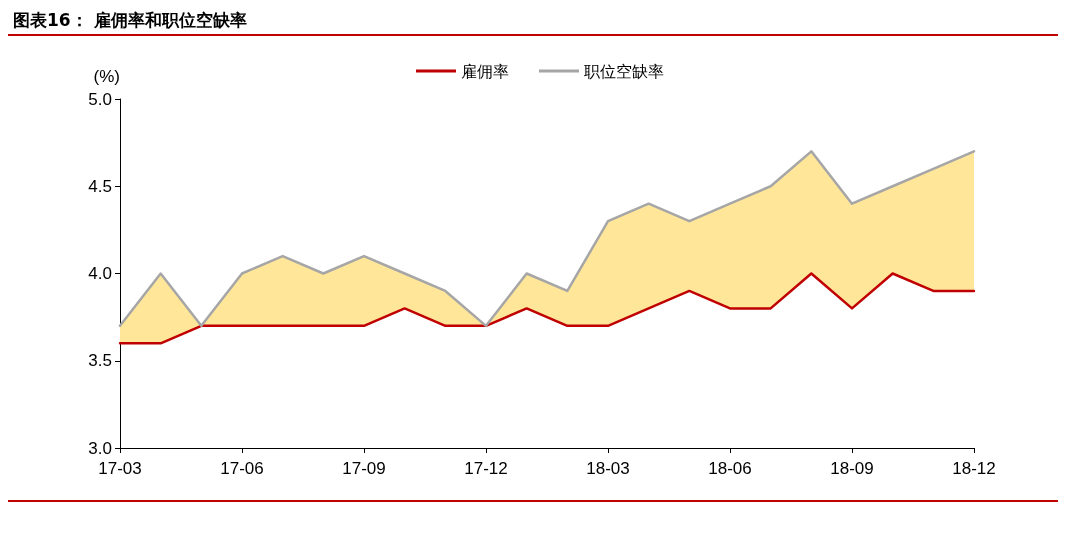 The image size is (1080, 546). What do you see at coordinates (974, 468) in the screenshot?
I see `x-tick-label: 18-12` at bounding box center [974, 468].